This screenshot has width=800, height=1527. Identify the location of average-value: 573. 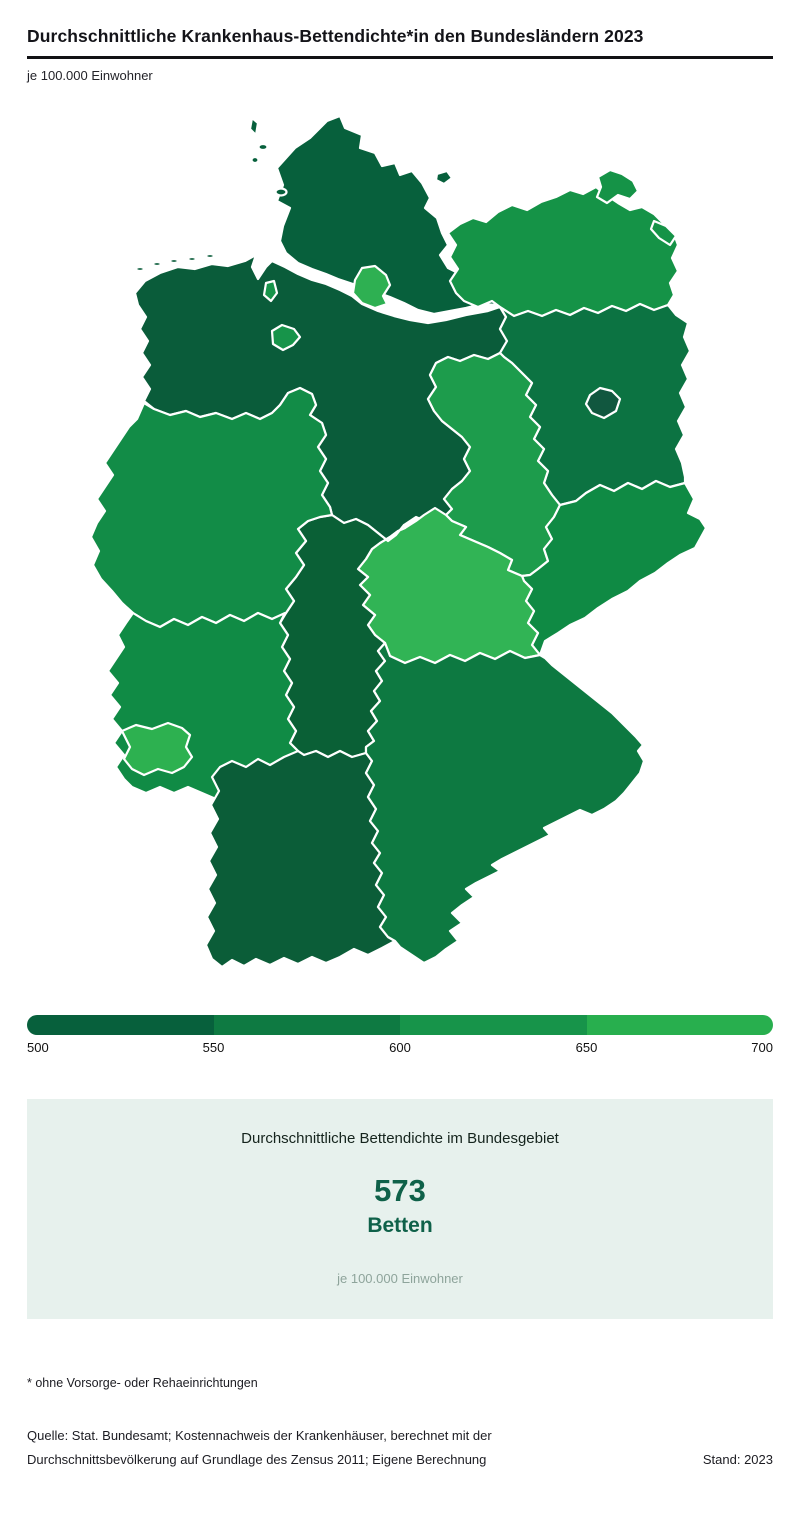
(400, 1190).